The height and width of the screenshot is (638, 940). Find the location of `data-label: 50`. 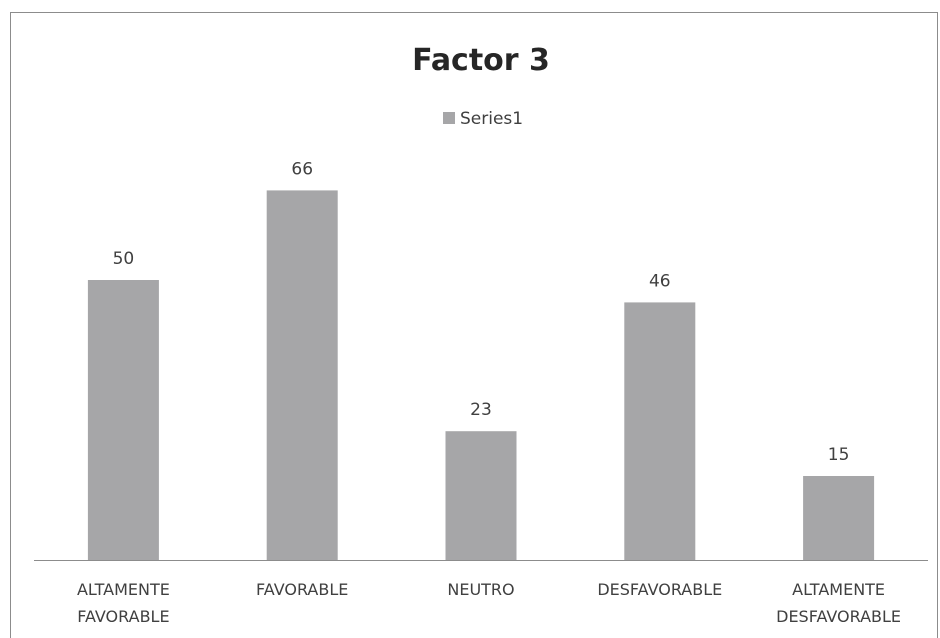

data-label: 50 is located at coordinates (124, 259).